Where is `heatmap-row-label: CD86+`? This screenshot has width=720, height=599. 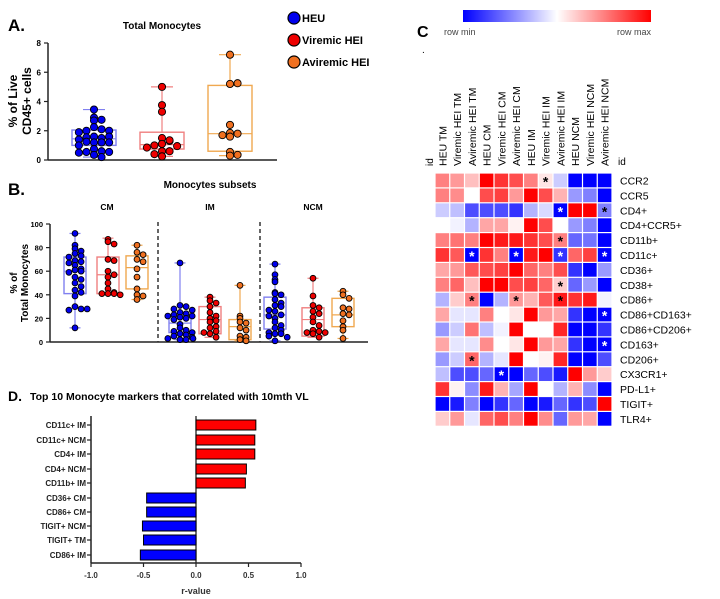
heatmap-row-label: CD86+ is located at coordinates (636, 301).